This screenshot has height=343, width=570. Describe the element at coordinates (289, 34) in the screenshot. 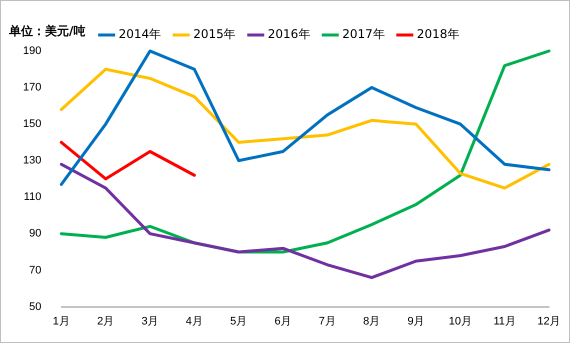

I see `legend-label: 2016年` at that location.